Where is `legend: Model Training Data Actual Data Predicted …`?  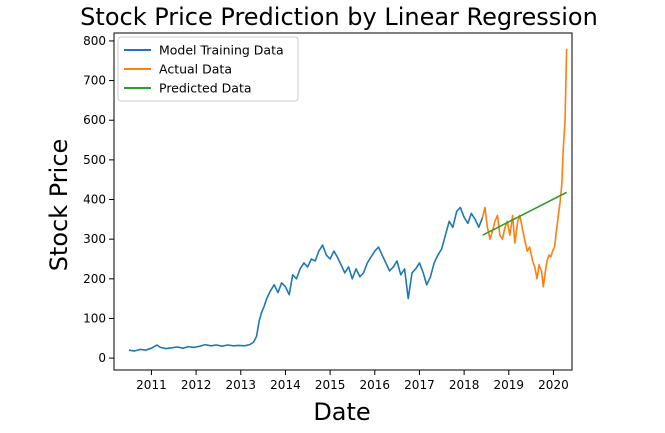 legend: Model Training Data Actual Data Predicted … is located at coordinates (208, 69).